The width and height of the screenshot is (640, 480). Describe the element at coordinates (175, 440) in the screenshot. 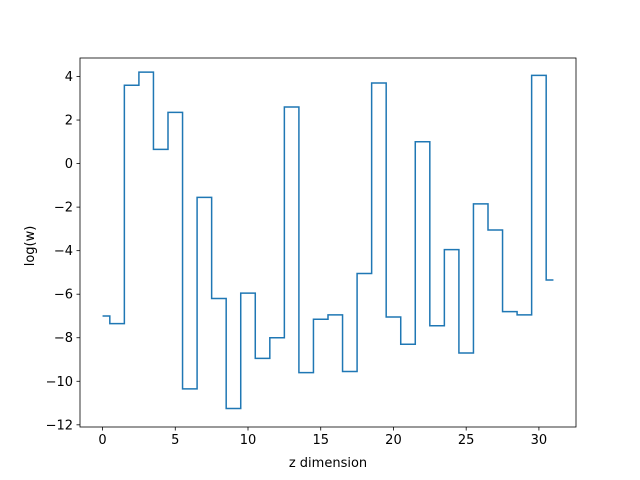

I see `x-tick-label: 5` at that location.